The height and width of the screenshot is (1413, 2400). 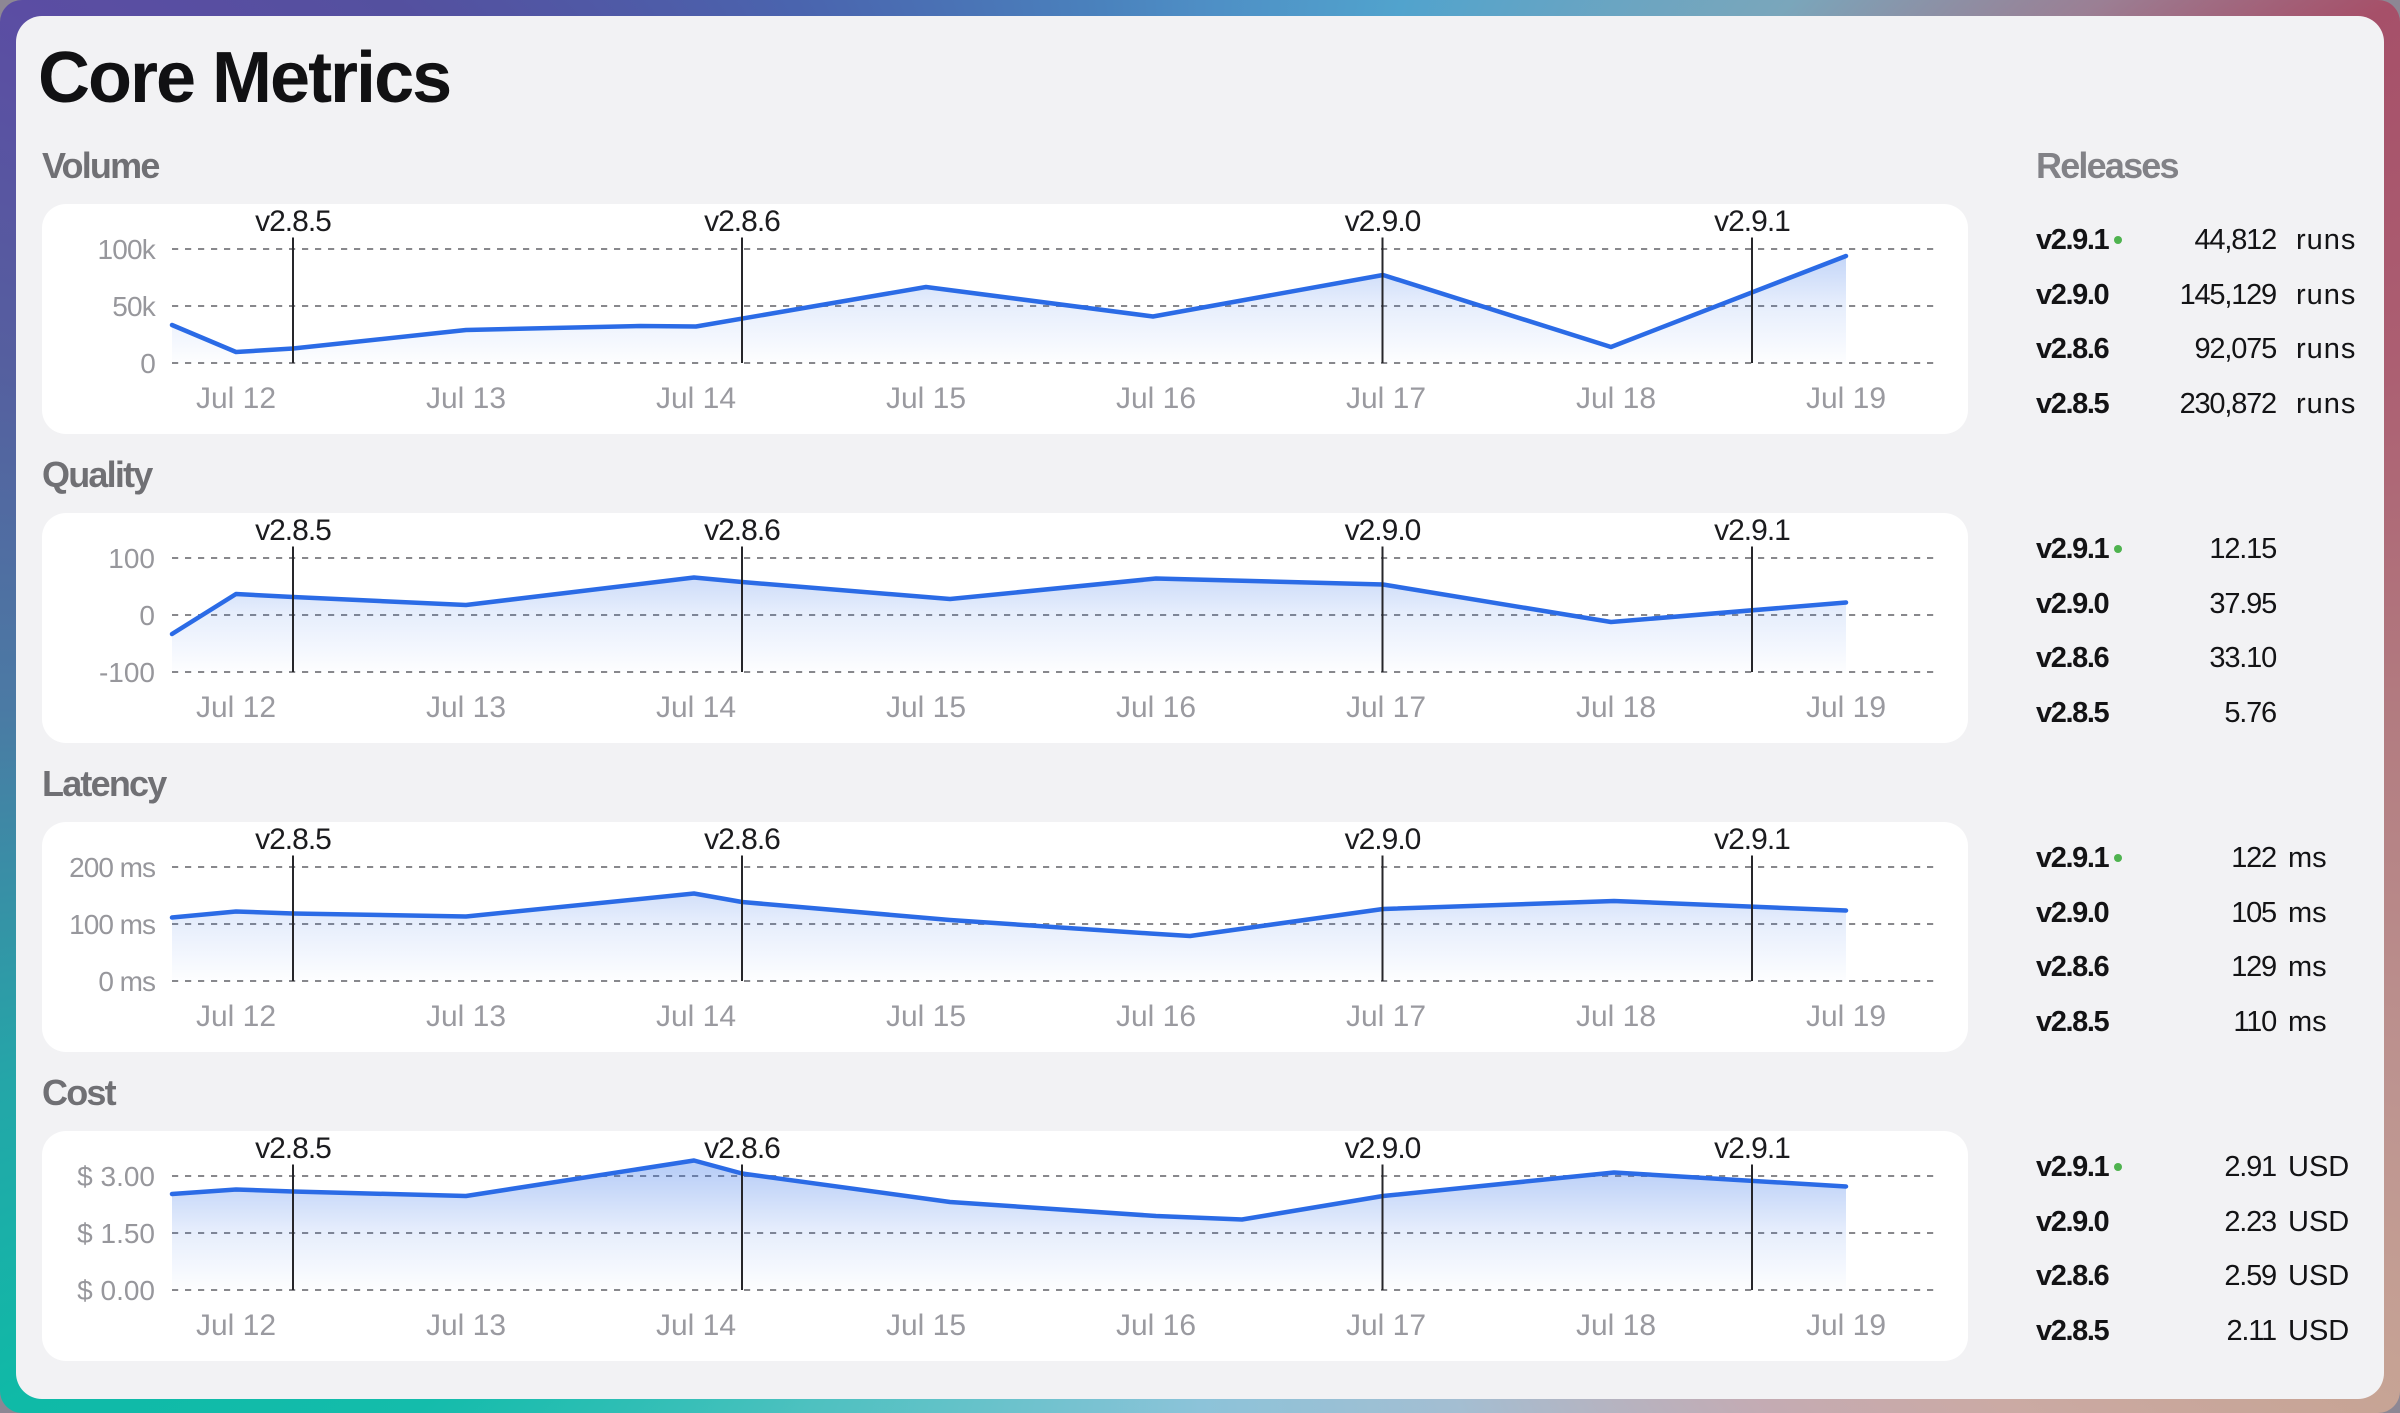 I want to click on svg-text: 50k, so click(x=134, y=306).